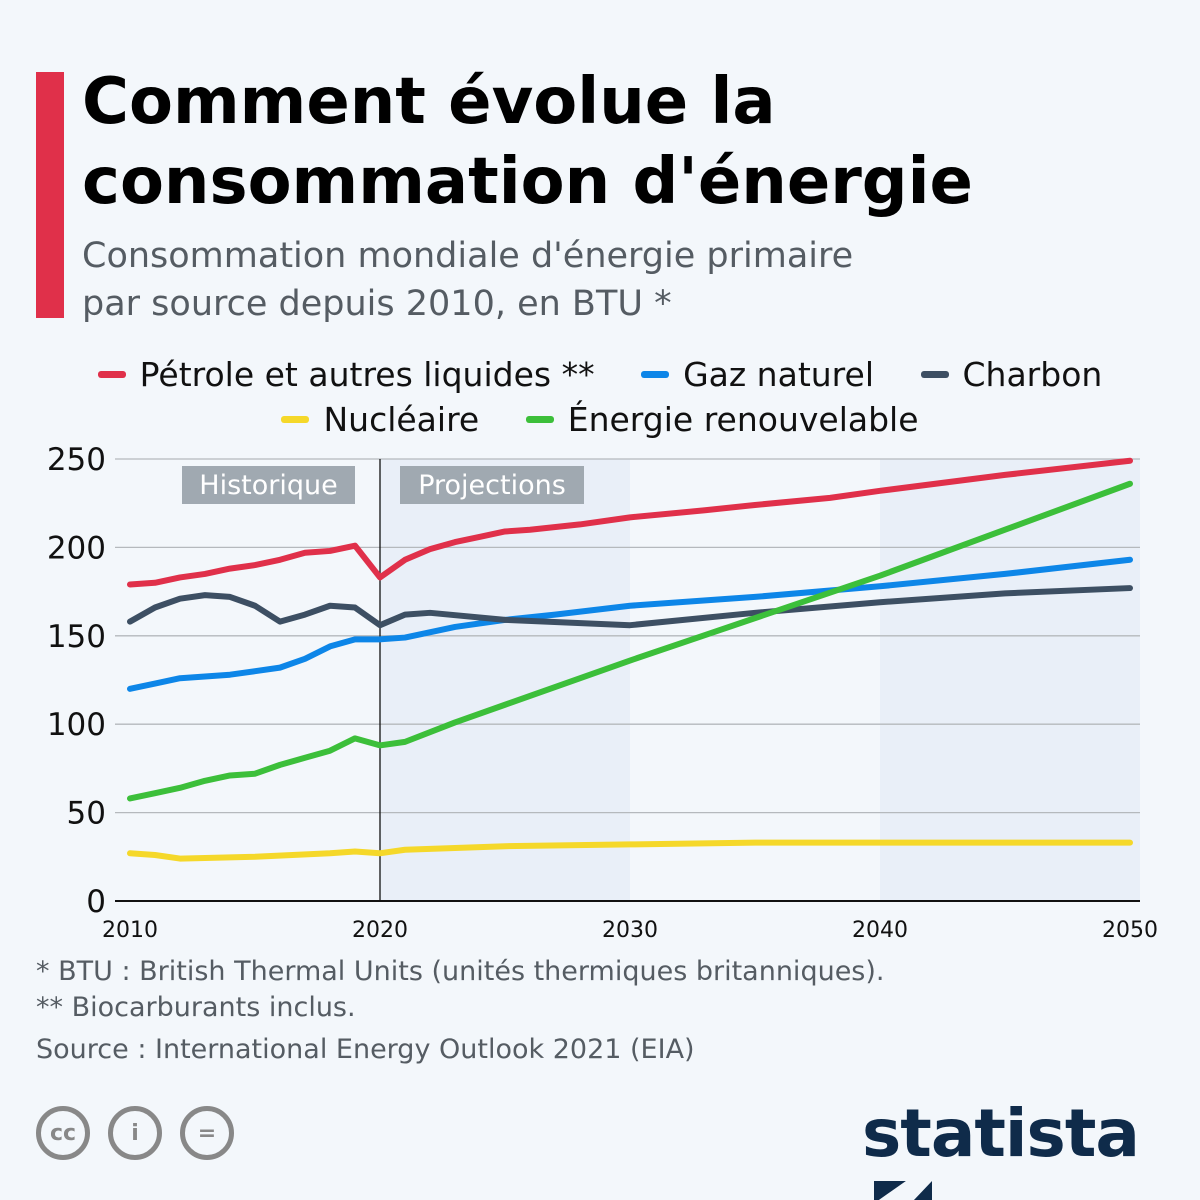  What do you see at coordinates (630, 930) in the screenshot?
I see `x-tick-label: 2030` at bounding box center [630, 930].